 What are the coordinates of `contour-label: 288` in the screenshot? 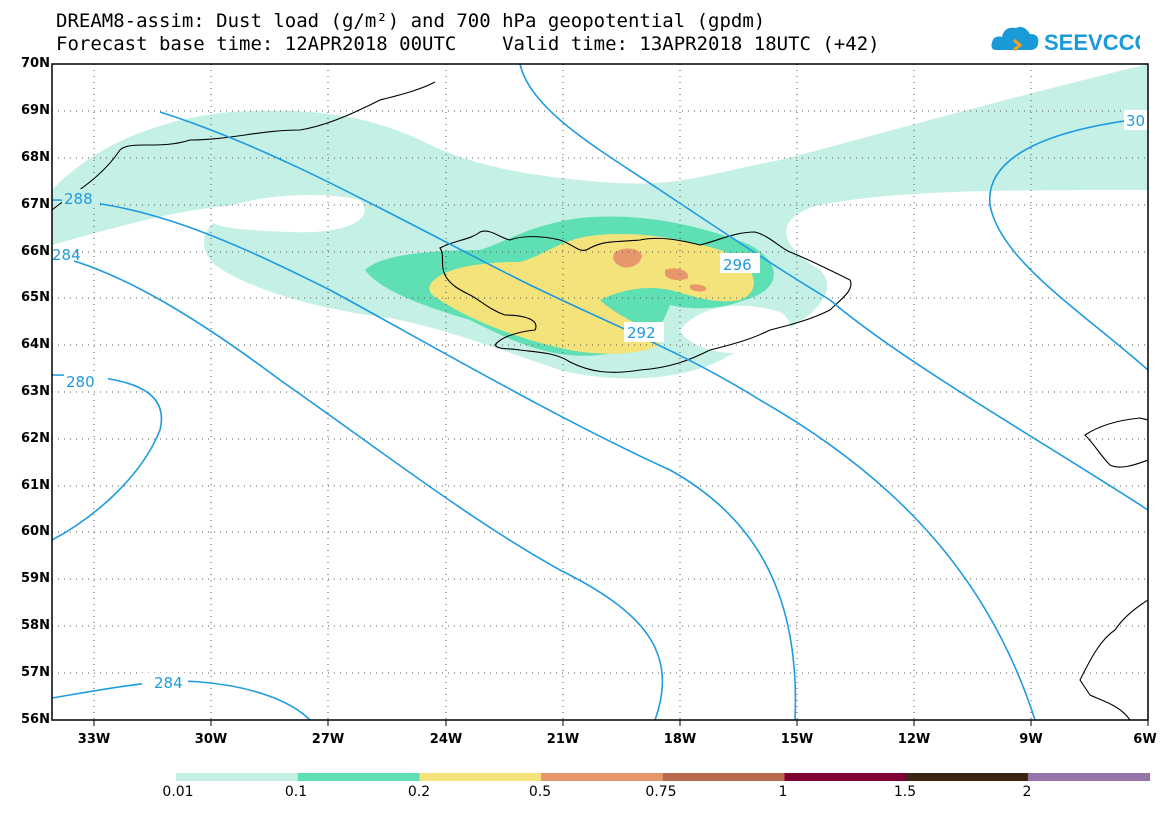 It's located at (78, 199).